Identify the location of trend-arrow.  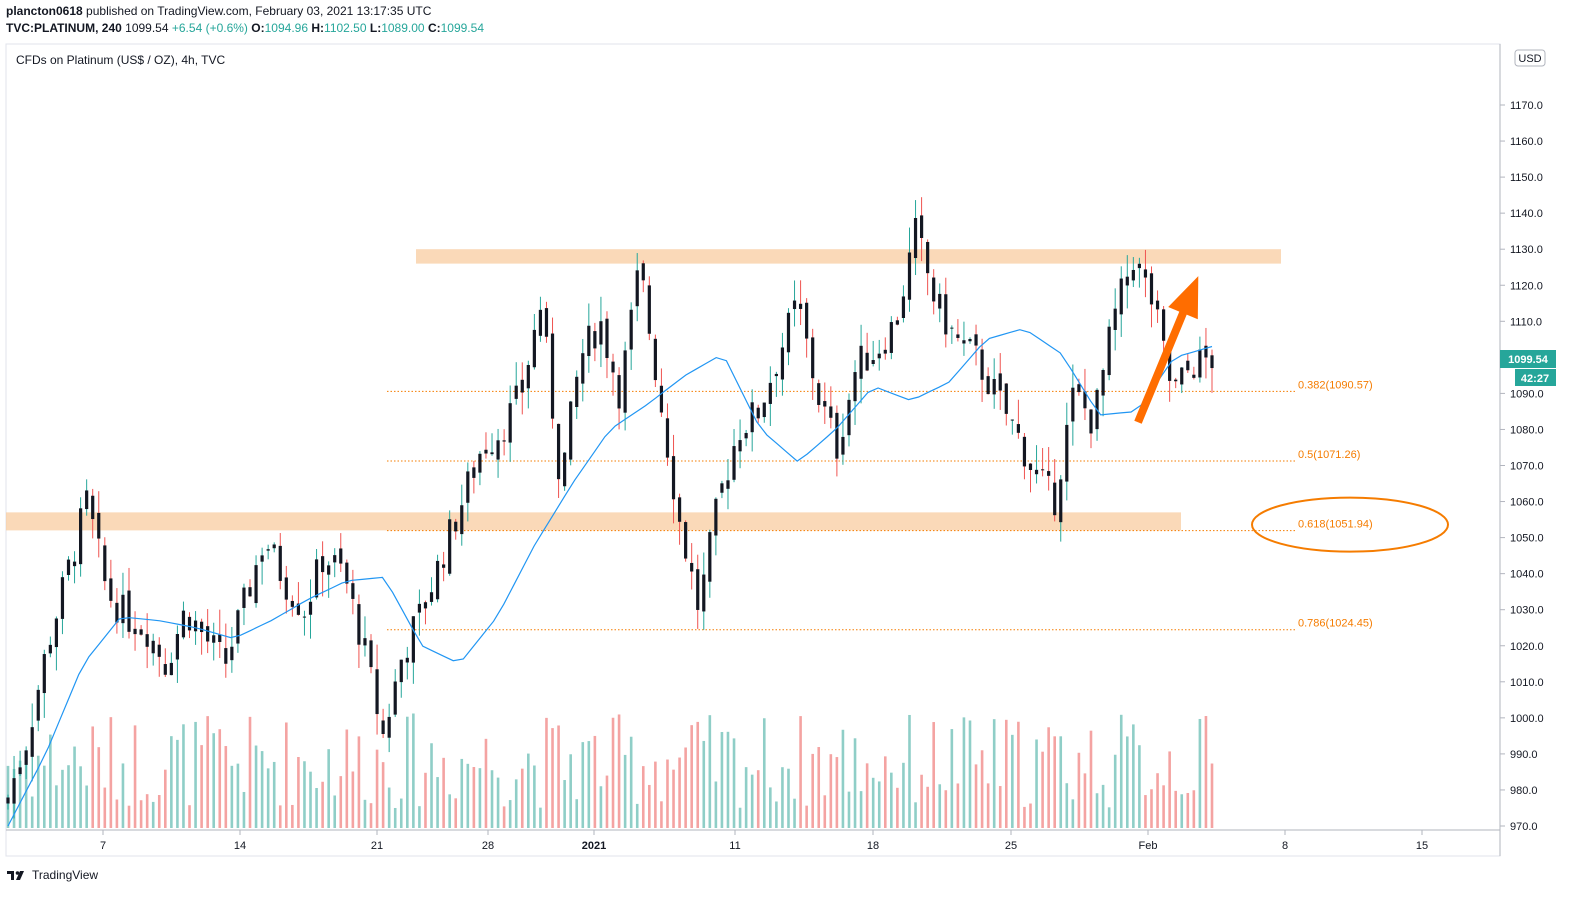
(1166, 350).